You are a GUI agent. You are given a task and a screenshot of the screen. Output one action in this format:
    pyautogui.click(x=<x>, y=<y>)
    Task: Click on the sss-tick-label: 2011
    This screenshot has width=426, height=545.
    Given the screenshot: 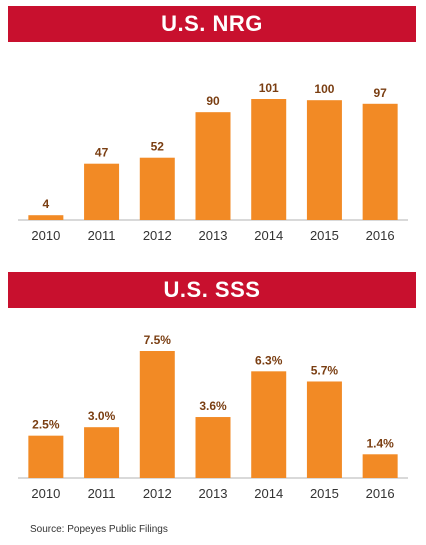 What is the action you would take?
    pyautogui.click(x=102, y=493)
    